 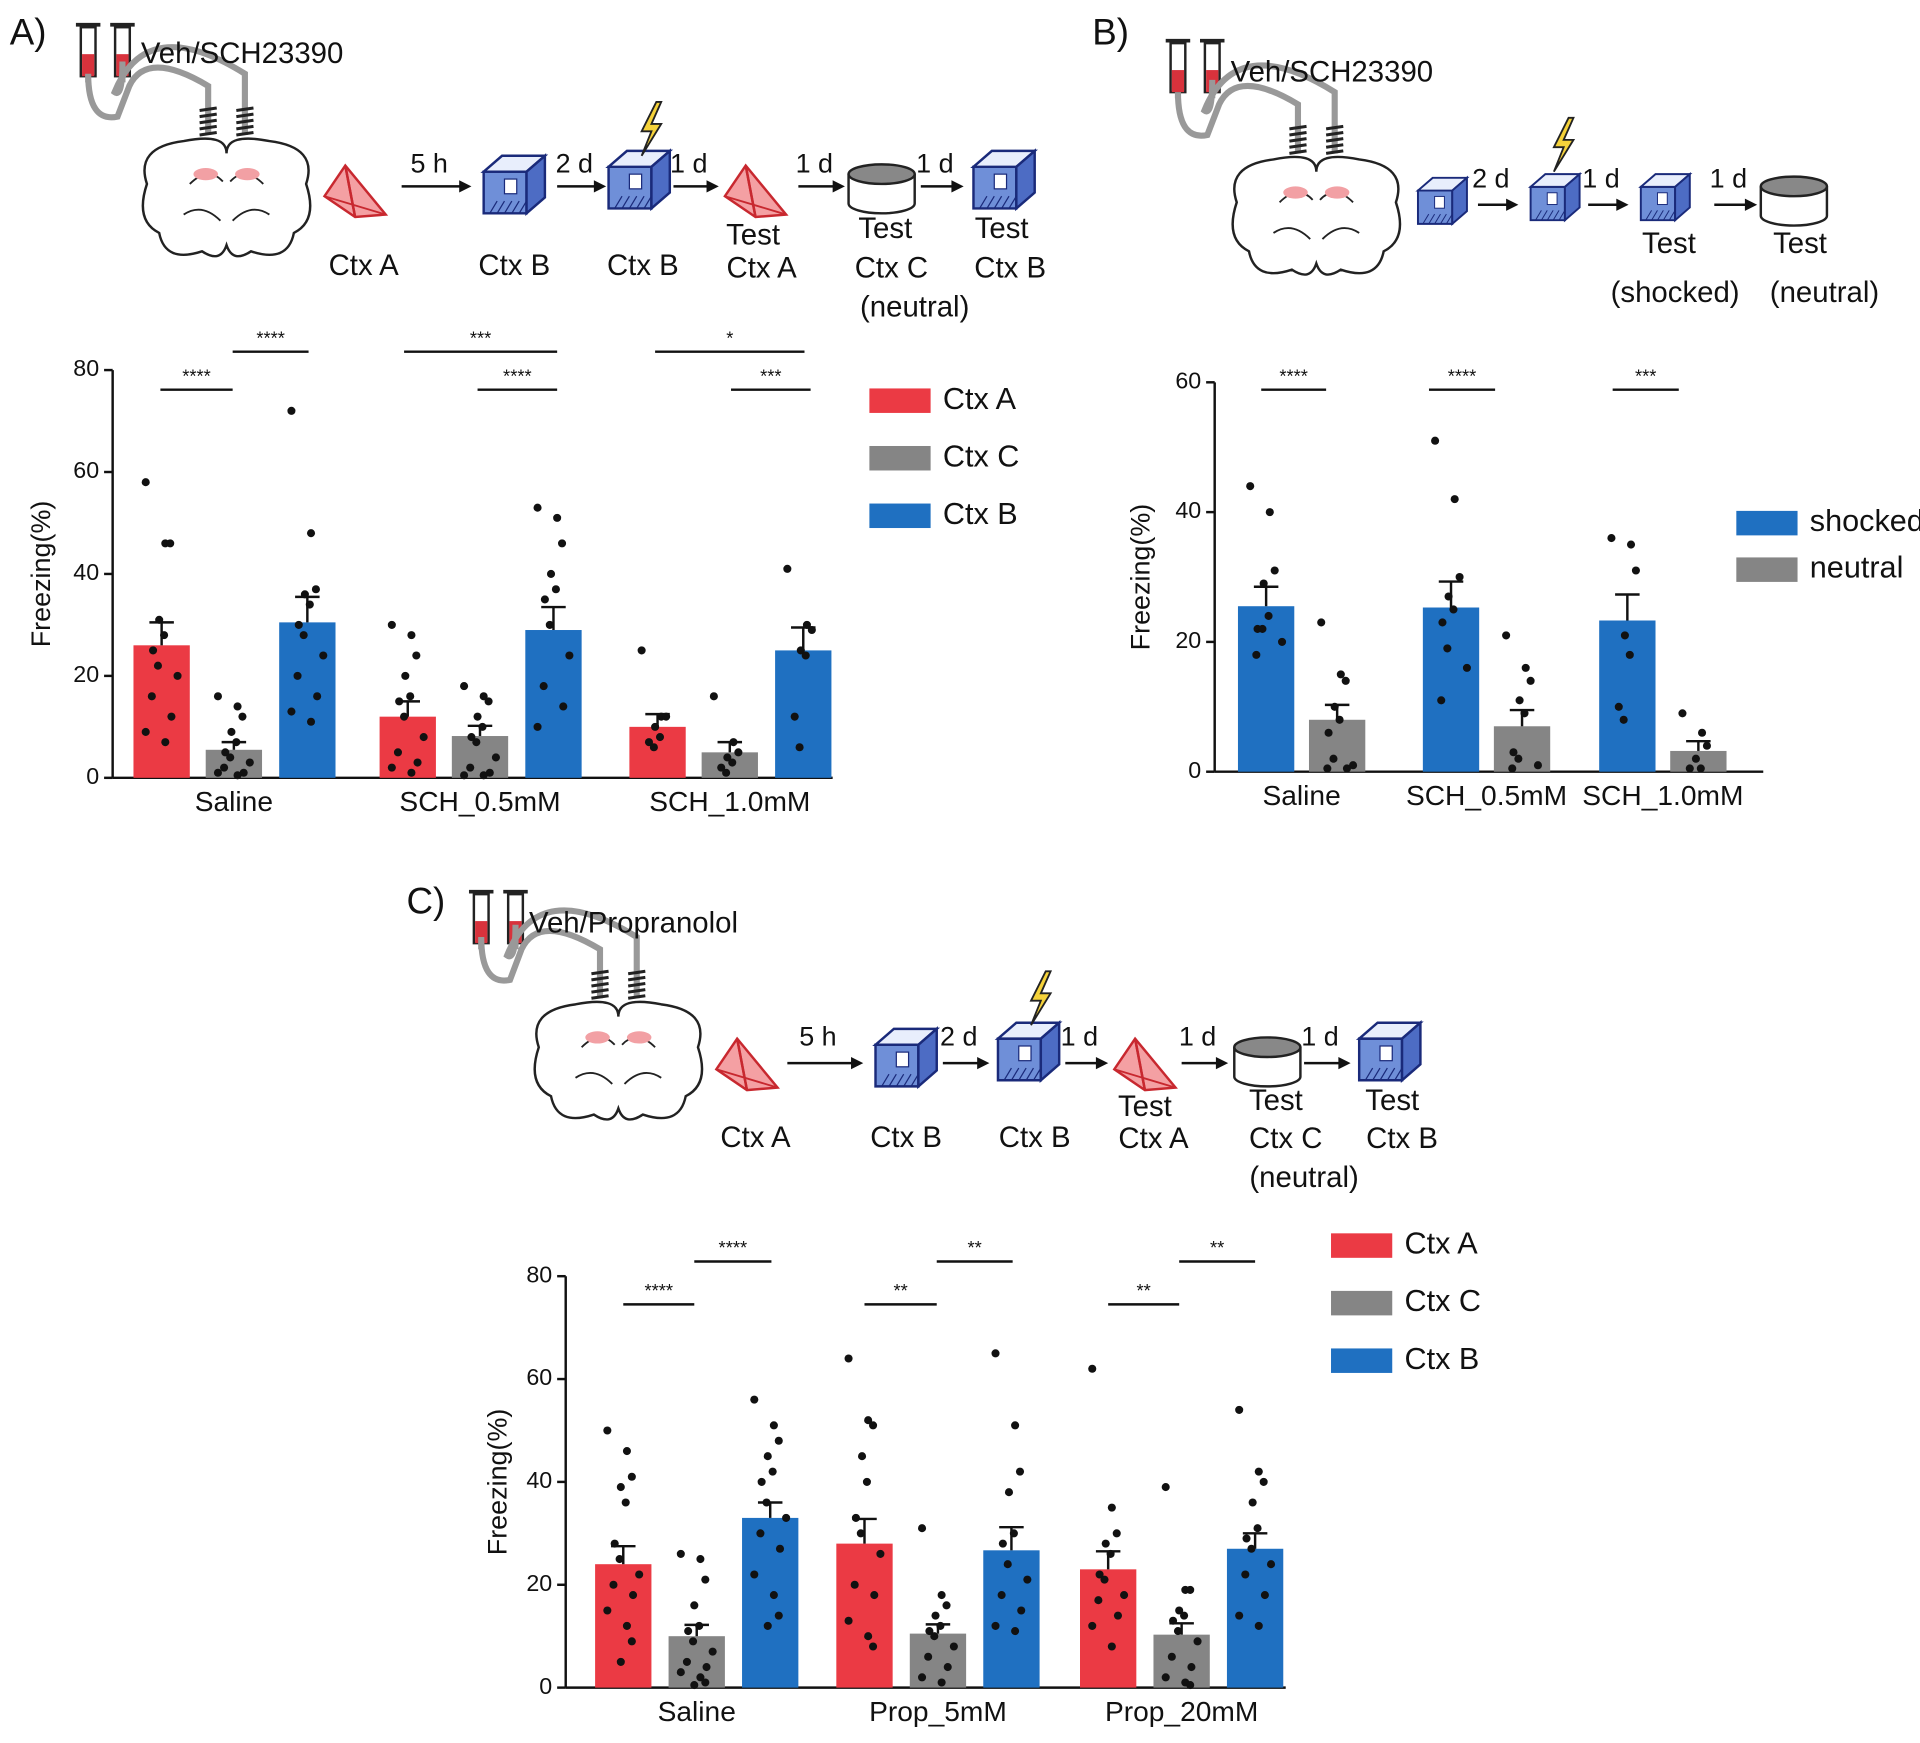 I want to click on implant-diagram, so click(x=193, y=140).